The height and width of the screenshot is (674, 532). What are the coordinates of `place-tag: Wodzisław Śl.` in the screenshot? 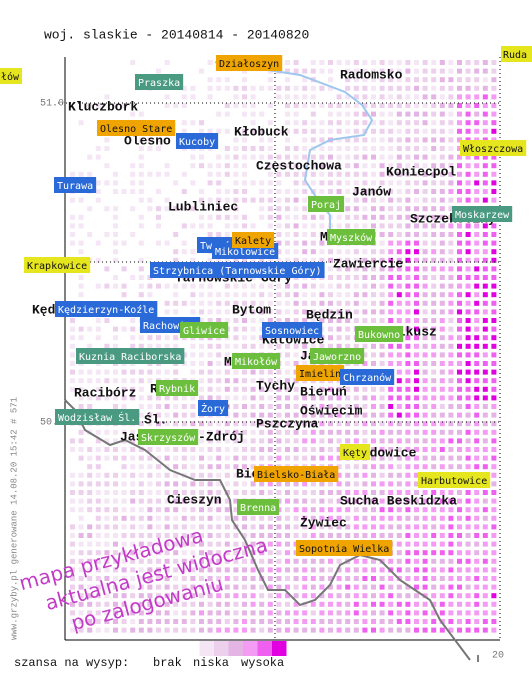 It's located at (97, 417).